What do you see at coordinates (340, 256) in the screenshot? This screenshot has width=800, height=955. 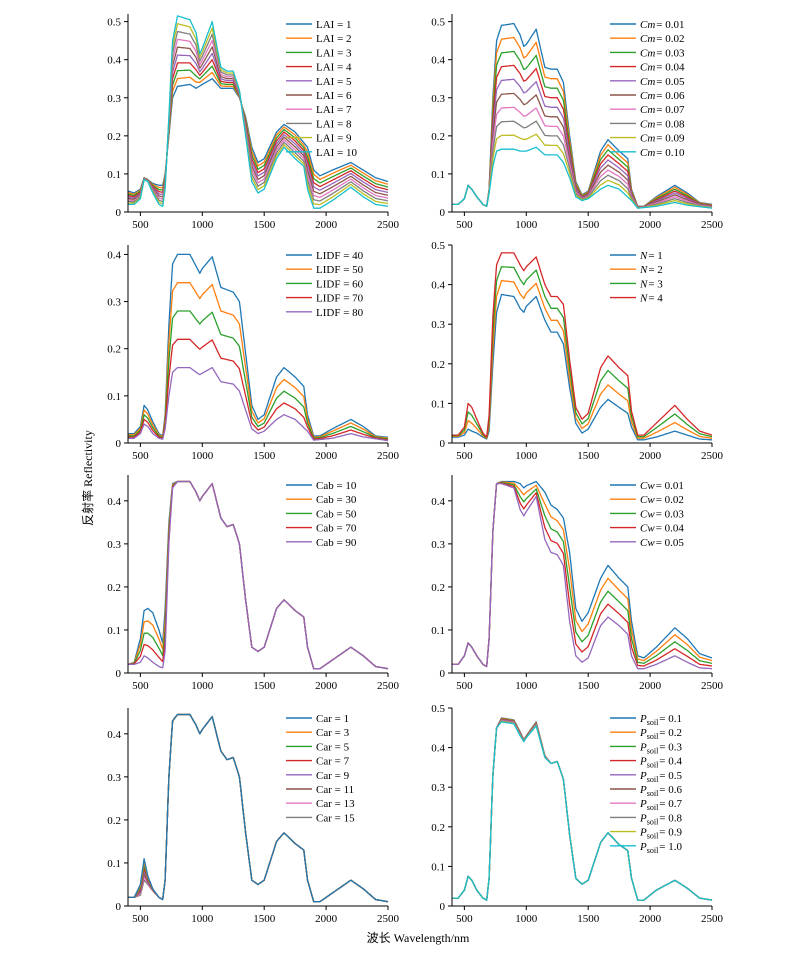 I see `legend-label: LIDF = 40` at bounding box center [340, 256].